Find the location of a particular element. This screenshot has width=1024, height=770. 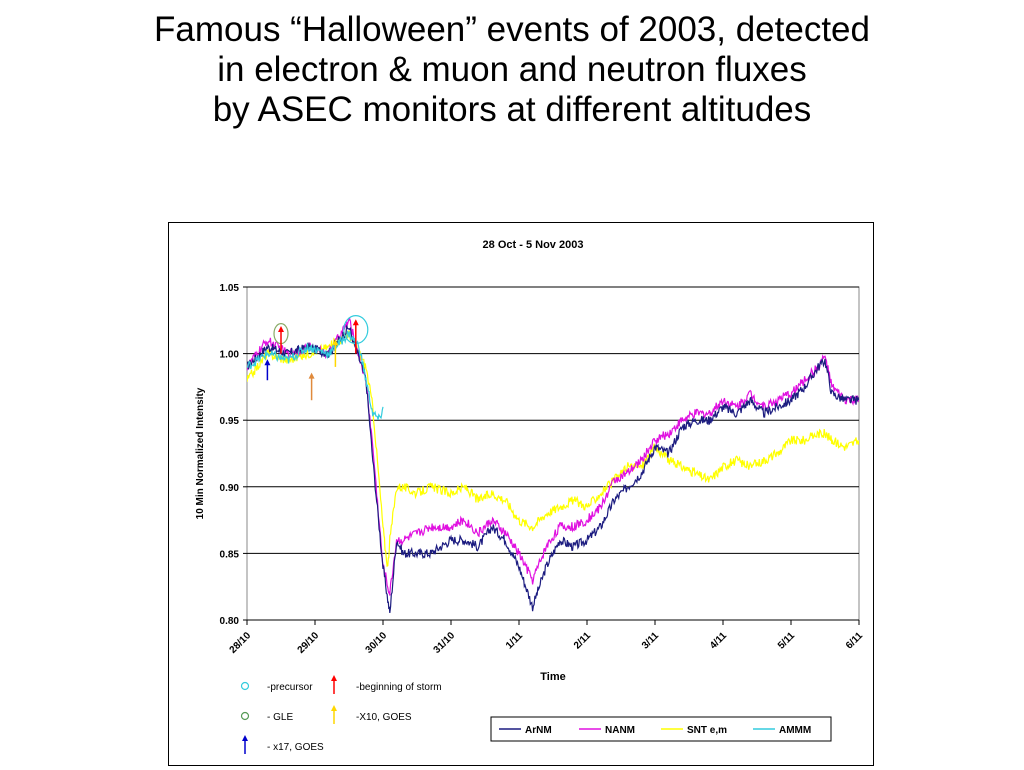

x-tick-label: 2/11 is located at coordinates (582, 640).